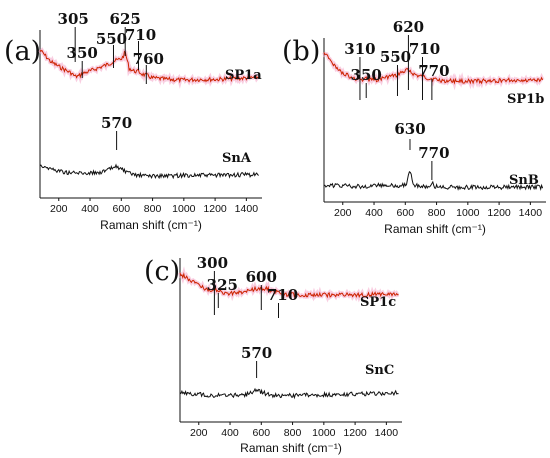  What do you see at coordinates (149, 113) in the screenshot?
I see `series-group-a` at bounding box center [149, 113].